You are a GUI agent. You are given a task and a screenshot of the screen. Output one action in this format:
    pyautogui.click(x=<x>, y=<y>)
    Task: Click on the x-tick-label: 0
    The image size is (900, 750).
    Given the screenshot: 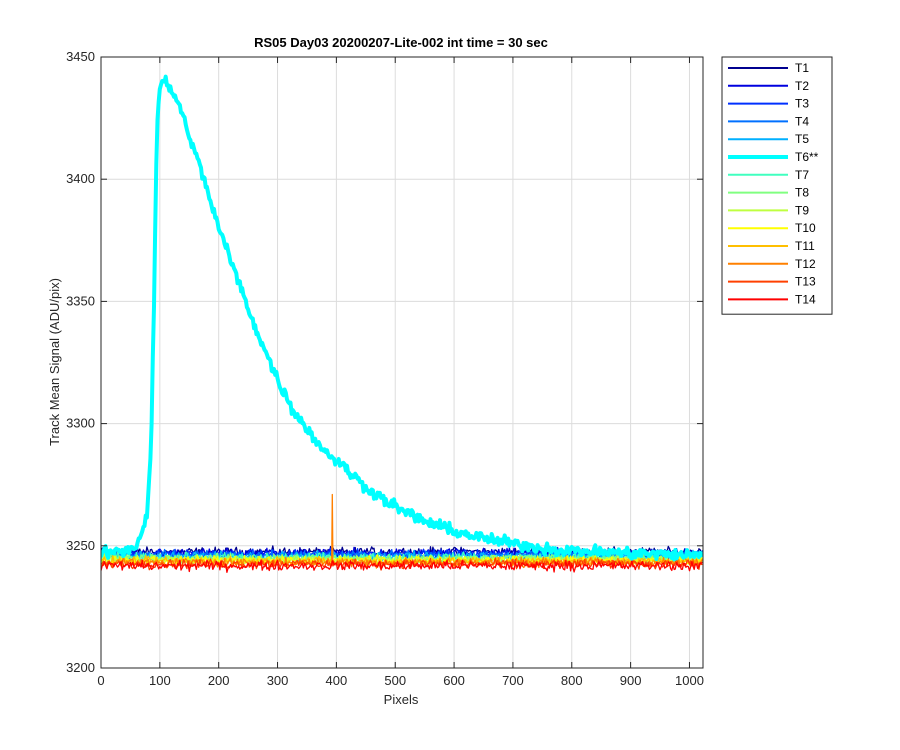 What is the action you would take?
    pyautogui.click(x=100, y=680)
    